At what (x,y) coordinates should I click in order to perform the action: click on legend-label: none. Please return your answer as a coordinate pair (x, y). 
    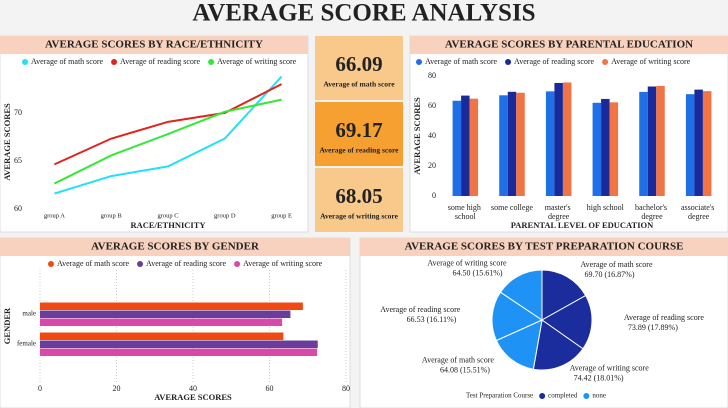
    Looking at the image, I should click on (599, 396).